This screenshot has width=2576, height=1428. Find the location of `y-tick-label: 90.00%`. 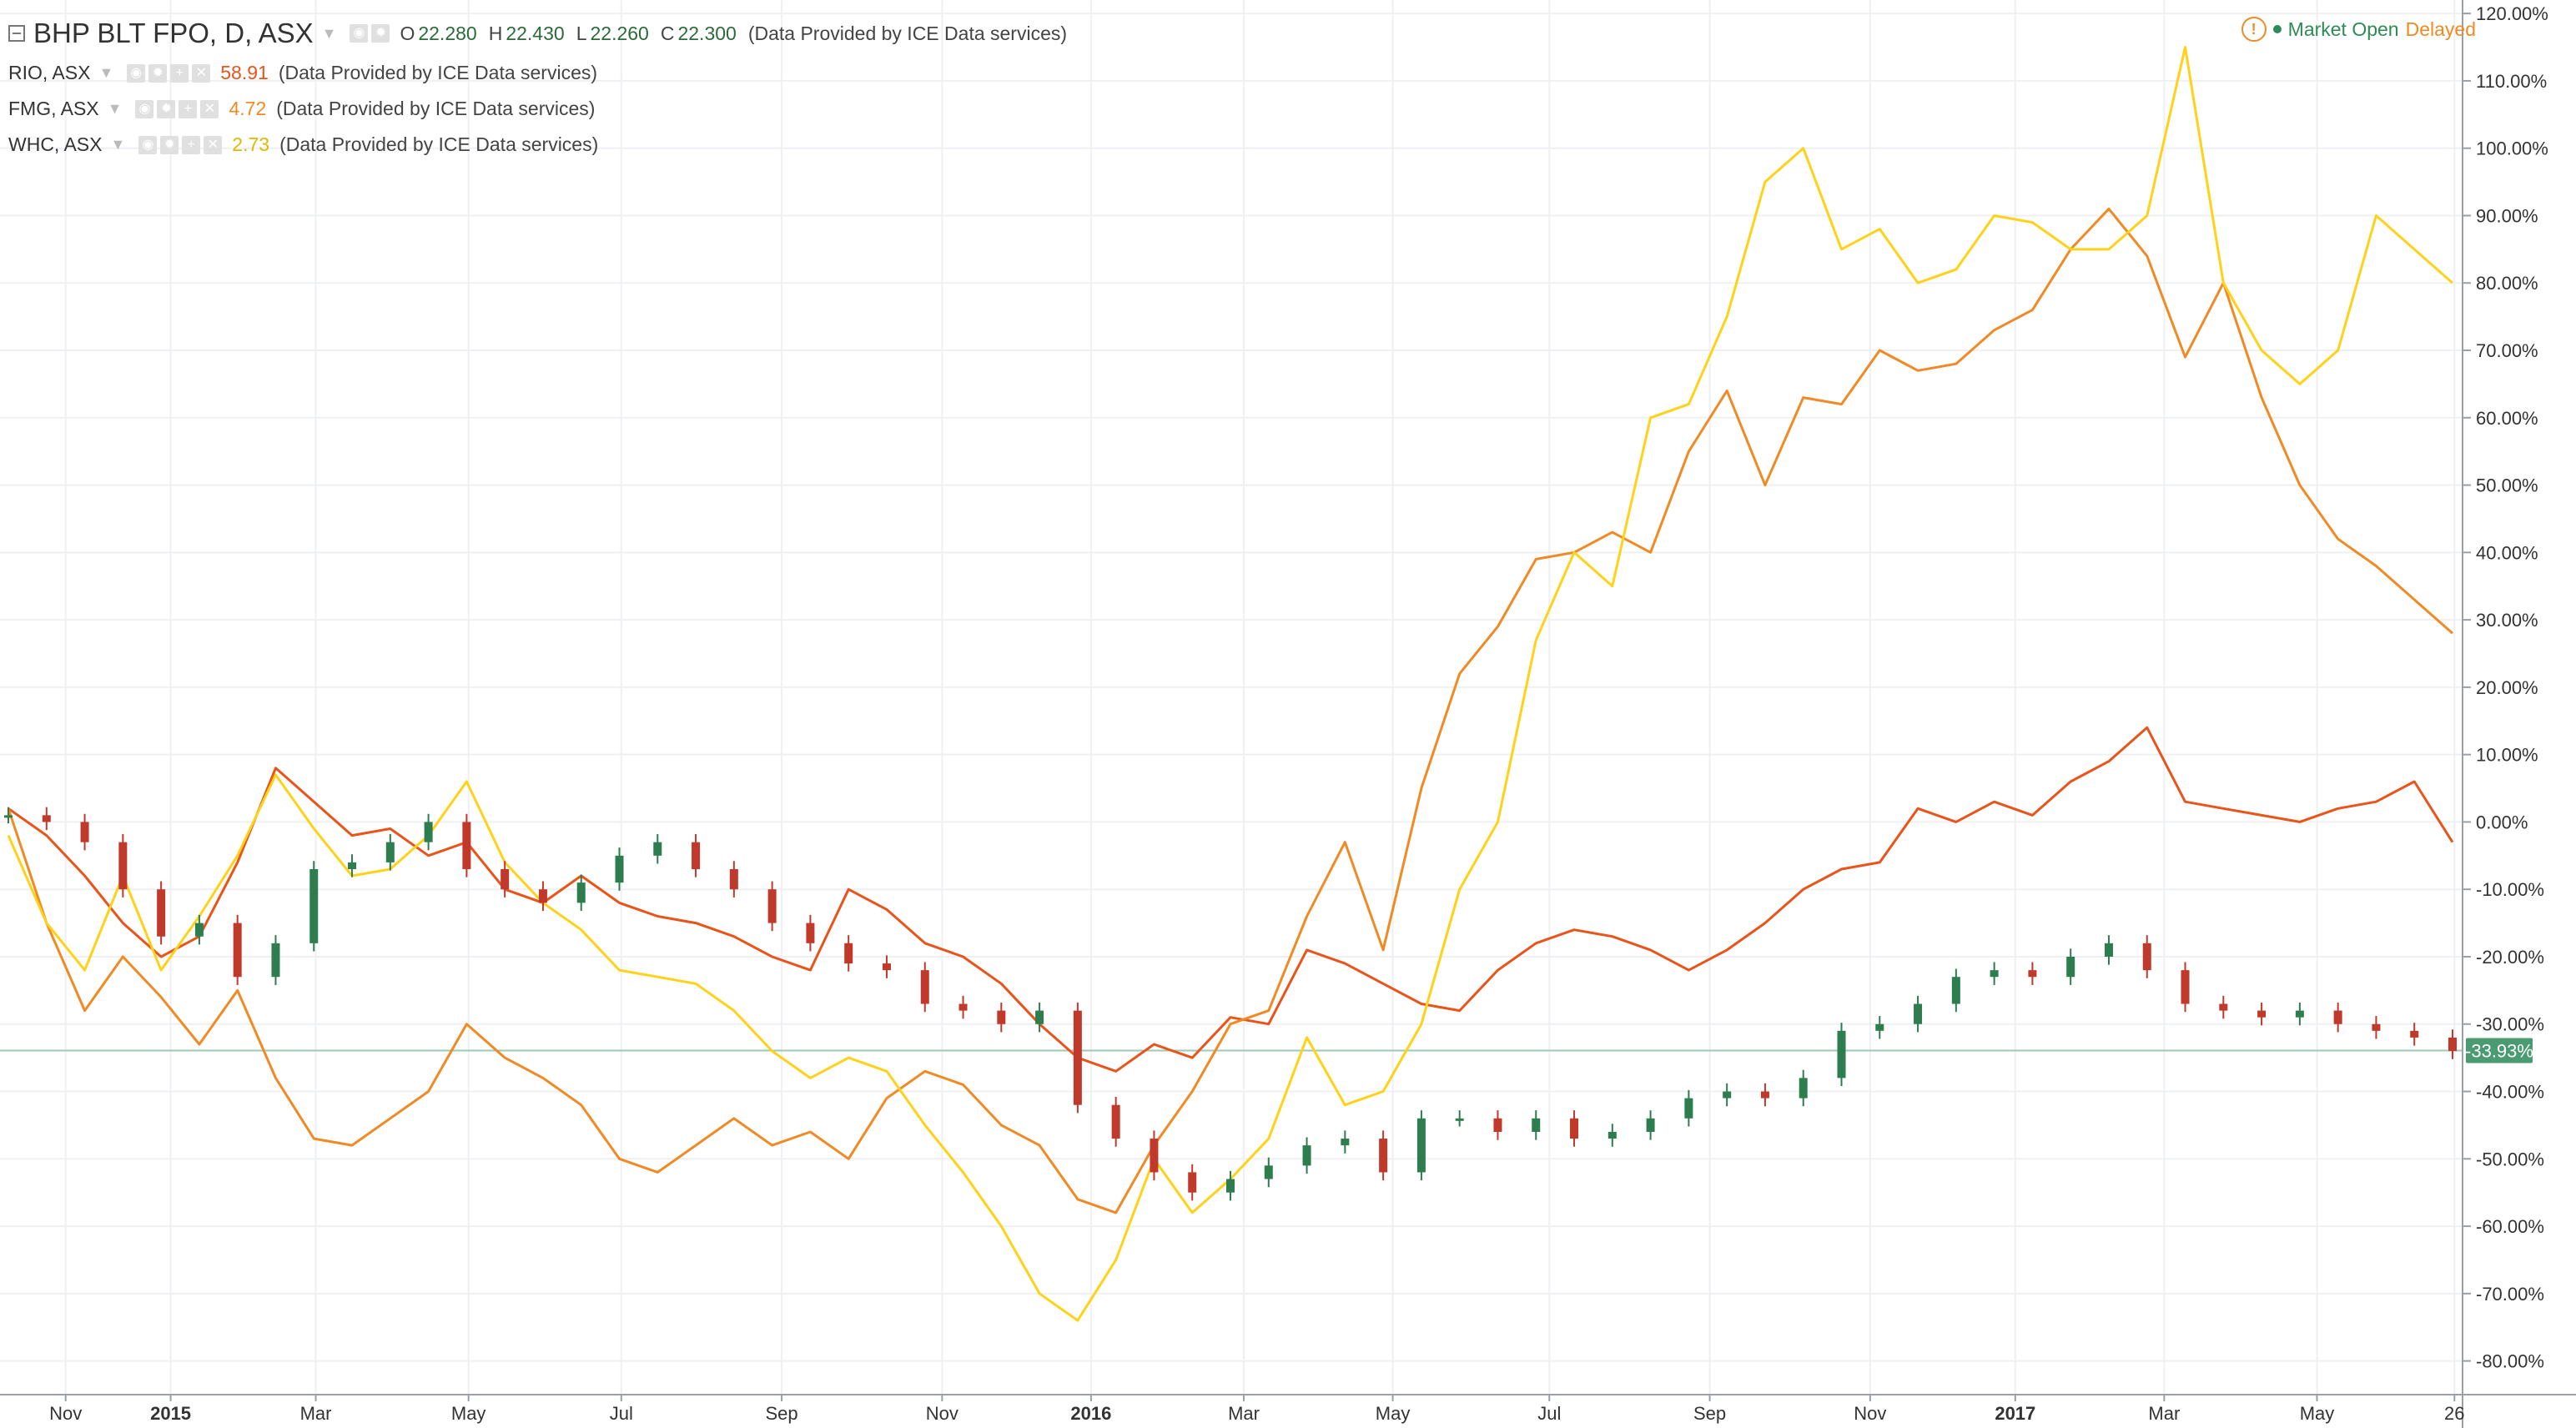

y-tick-label: 90.00% is located at coordinates (2507, 215).